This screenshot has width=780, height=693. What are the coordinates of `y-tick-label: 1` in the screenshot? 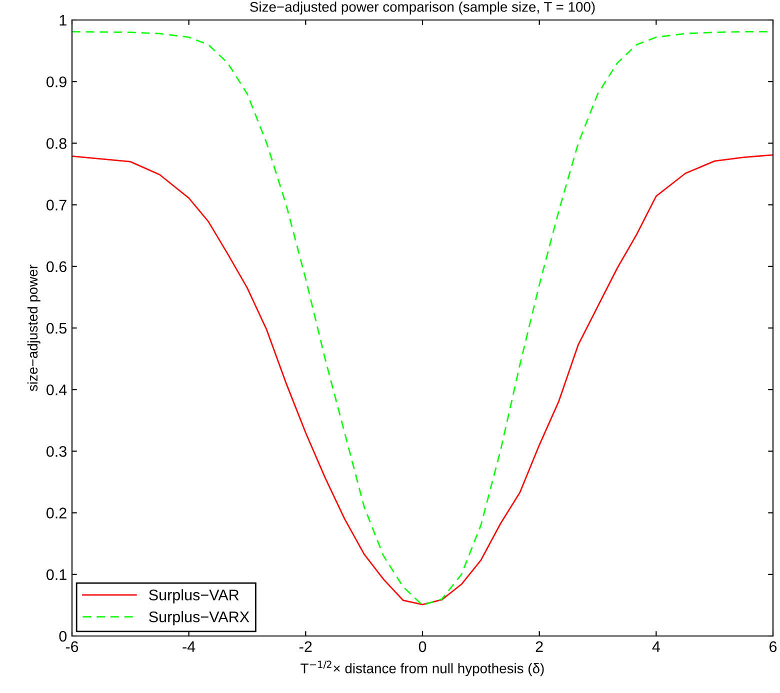 It's located at (63, 20).